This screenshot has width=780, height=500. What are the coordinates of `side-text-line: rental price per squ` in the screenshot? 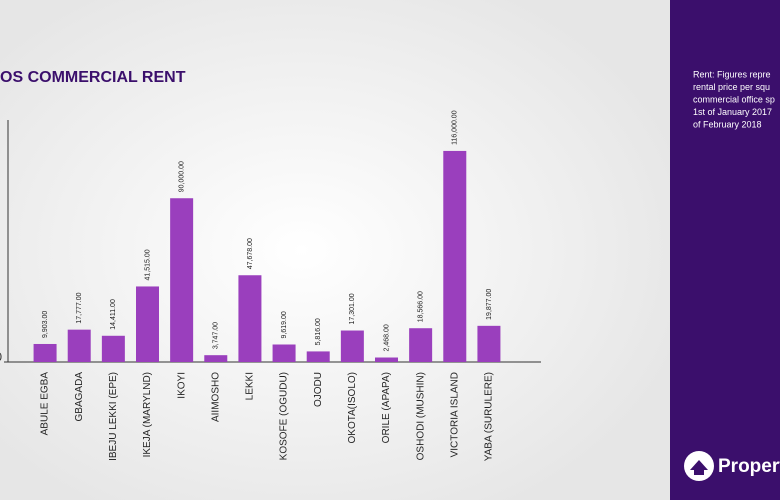 It's located at (731, 87).